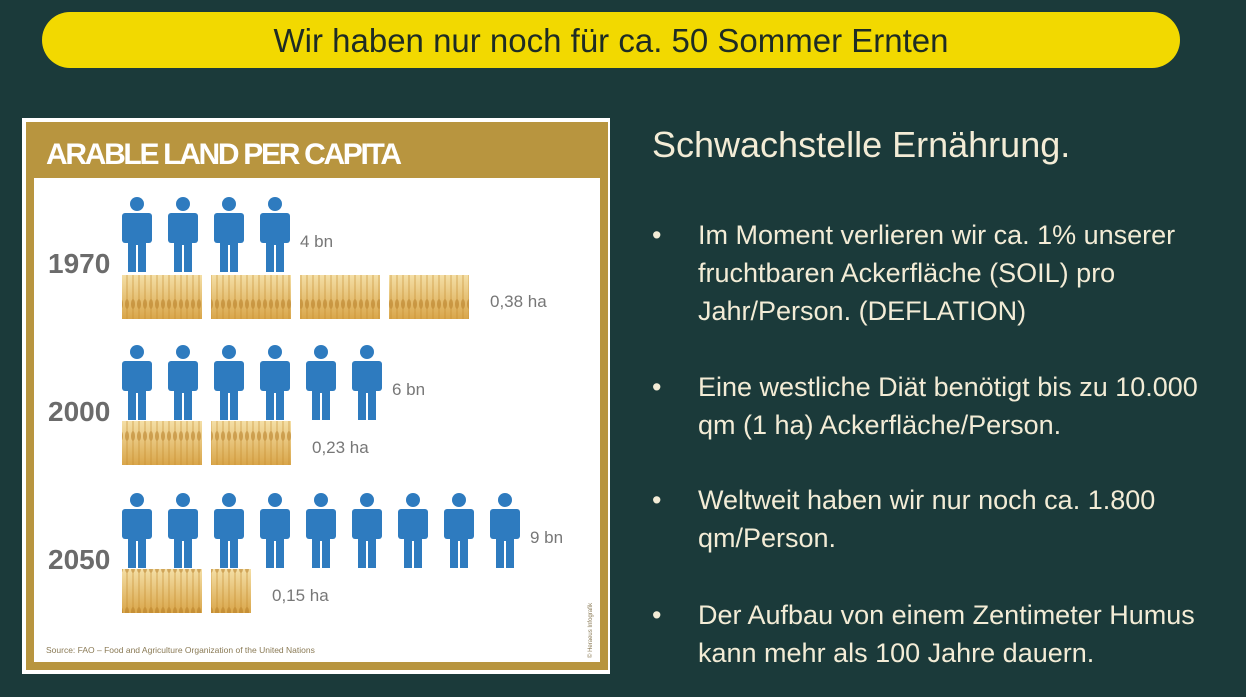  Describe the element at coordinates (862, 311) in the screenshot. I see `bullet-line: Jahr/Person. (DEFLATION)` at that location.